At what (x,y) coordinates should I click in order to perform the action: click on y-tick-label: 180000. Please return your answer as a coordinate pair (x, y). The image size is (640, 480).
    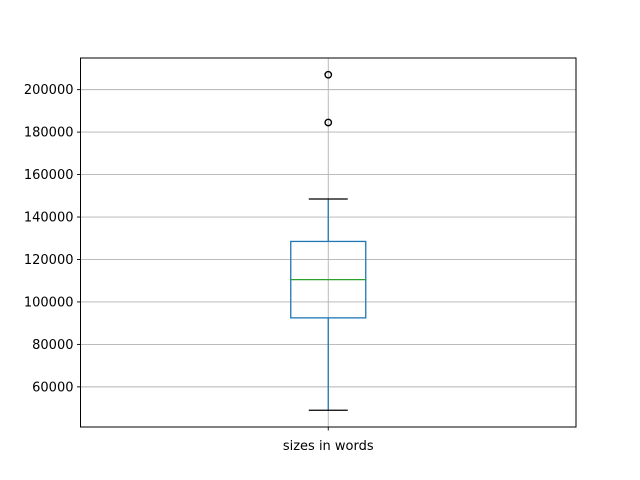
    Looking at the image, I should click on (49, 133).